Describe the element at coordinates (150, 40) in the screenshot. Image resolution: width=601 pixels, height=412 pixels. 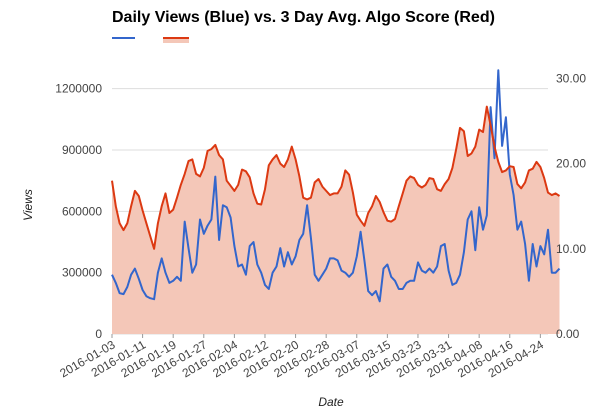
I see `legend` at that location.